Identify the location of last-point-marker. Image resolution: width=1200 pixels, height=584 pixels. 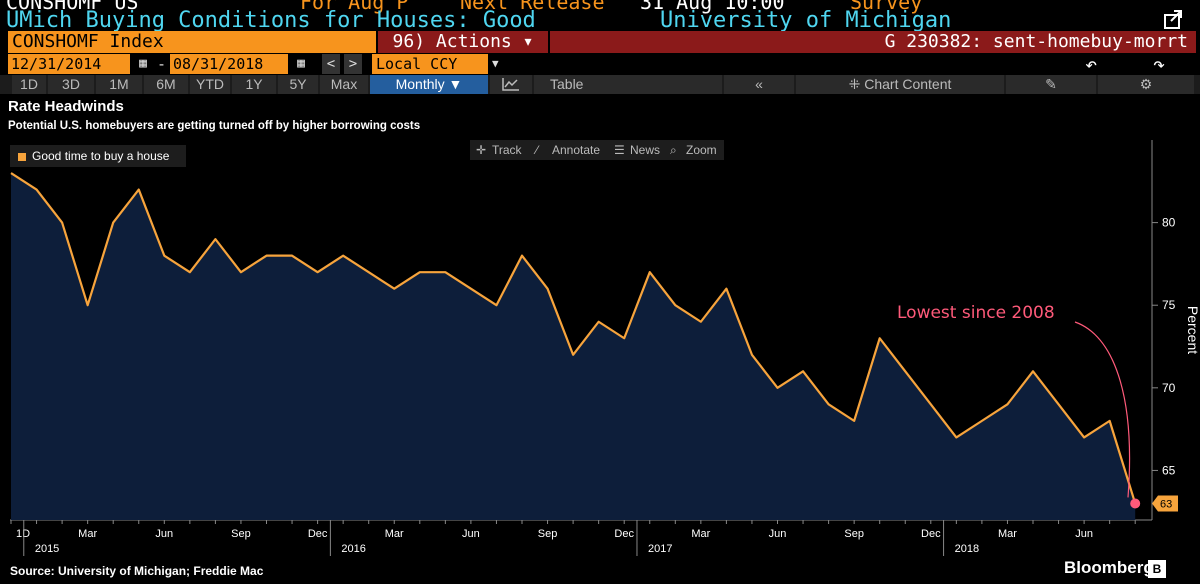
(1135, 503).